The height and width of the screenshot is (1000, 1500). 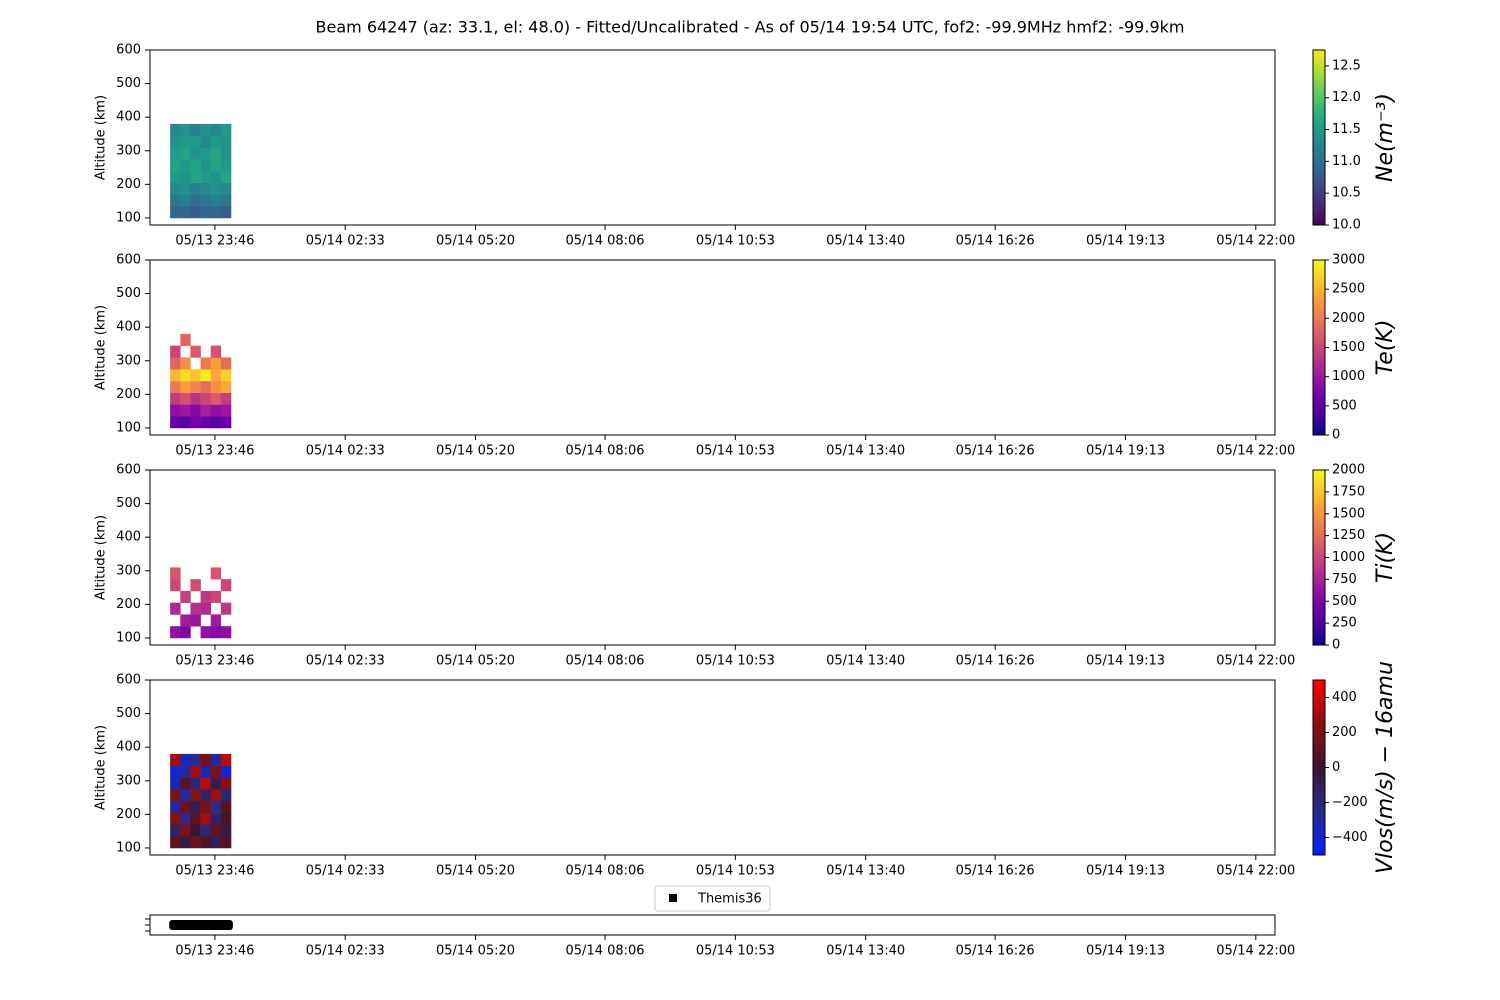 What do you see at coordinates (1348, 260) in the screenshot?
I see `colorbar-tick-label: 3000` at bounding box center [1348, 260].